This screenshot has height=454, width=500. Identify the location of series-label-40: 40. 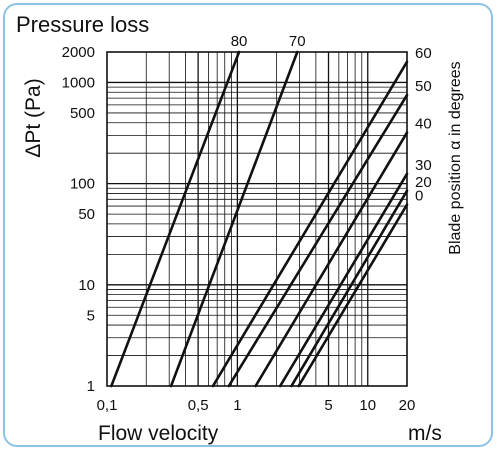
(423, 124).